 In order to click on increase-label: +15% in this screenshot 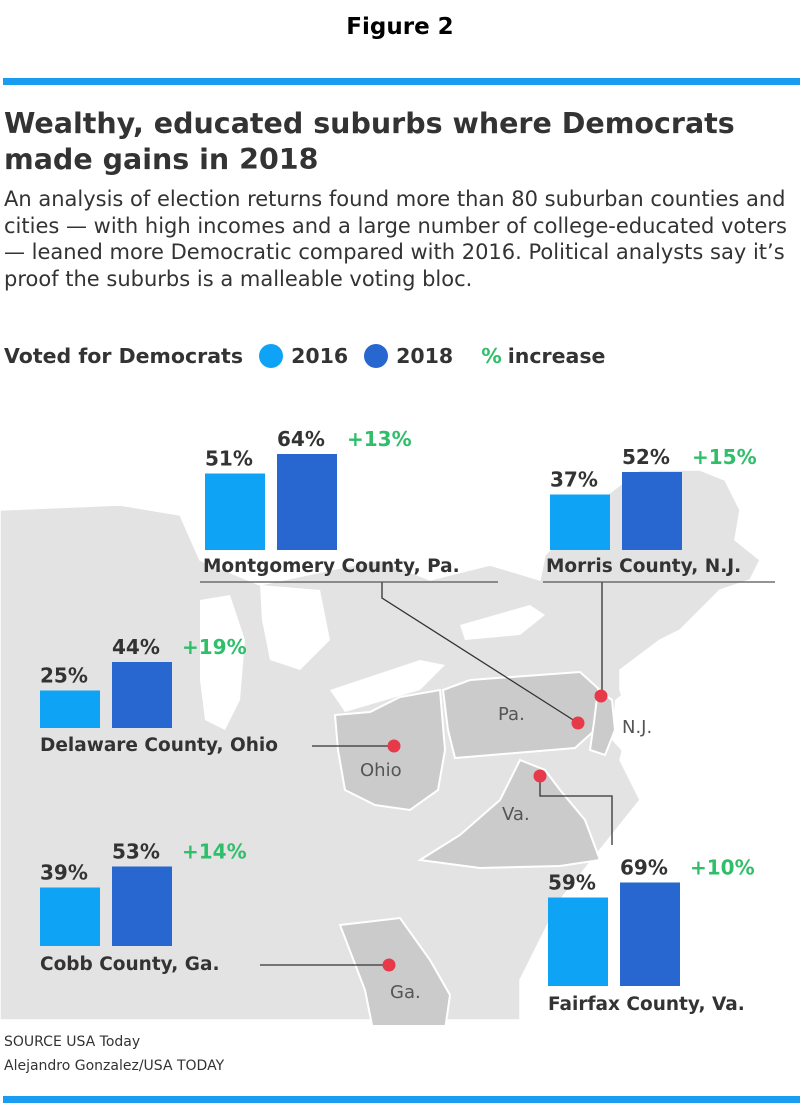, I will do `click(724, 457)`.